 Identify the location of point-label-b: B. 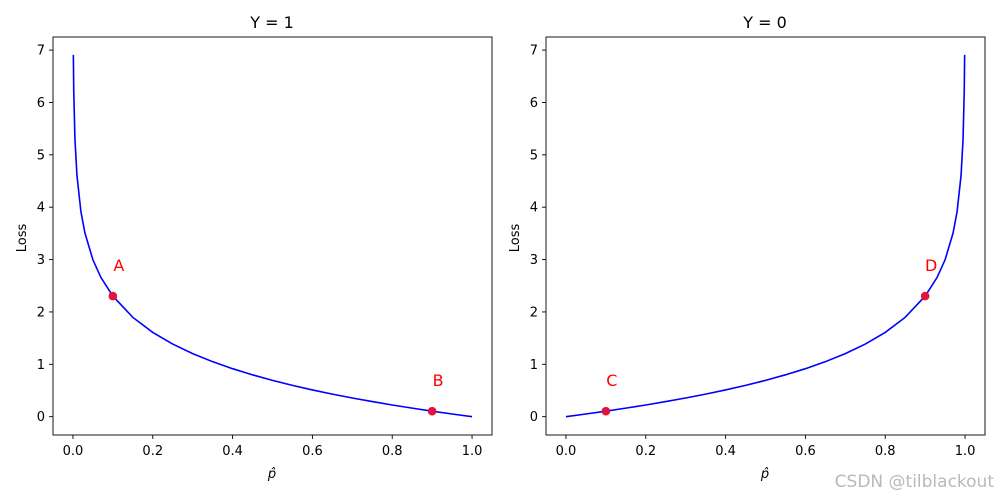
(438, 380).